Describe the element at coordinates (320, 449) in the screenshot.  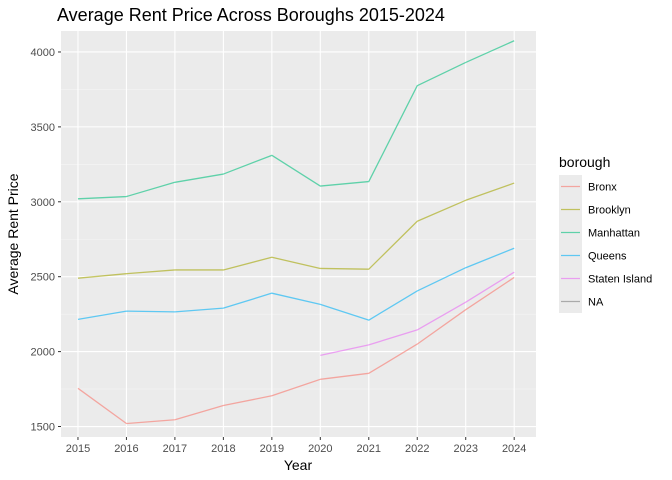
I see `x-tick-label: 2020` at that location.